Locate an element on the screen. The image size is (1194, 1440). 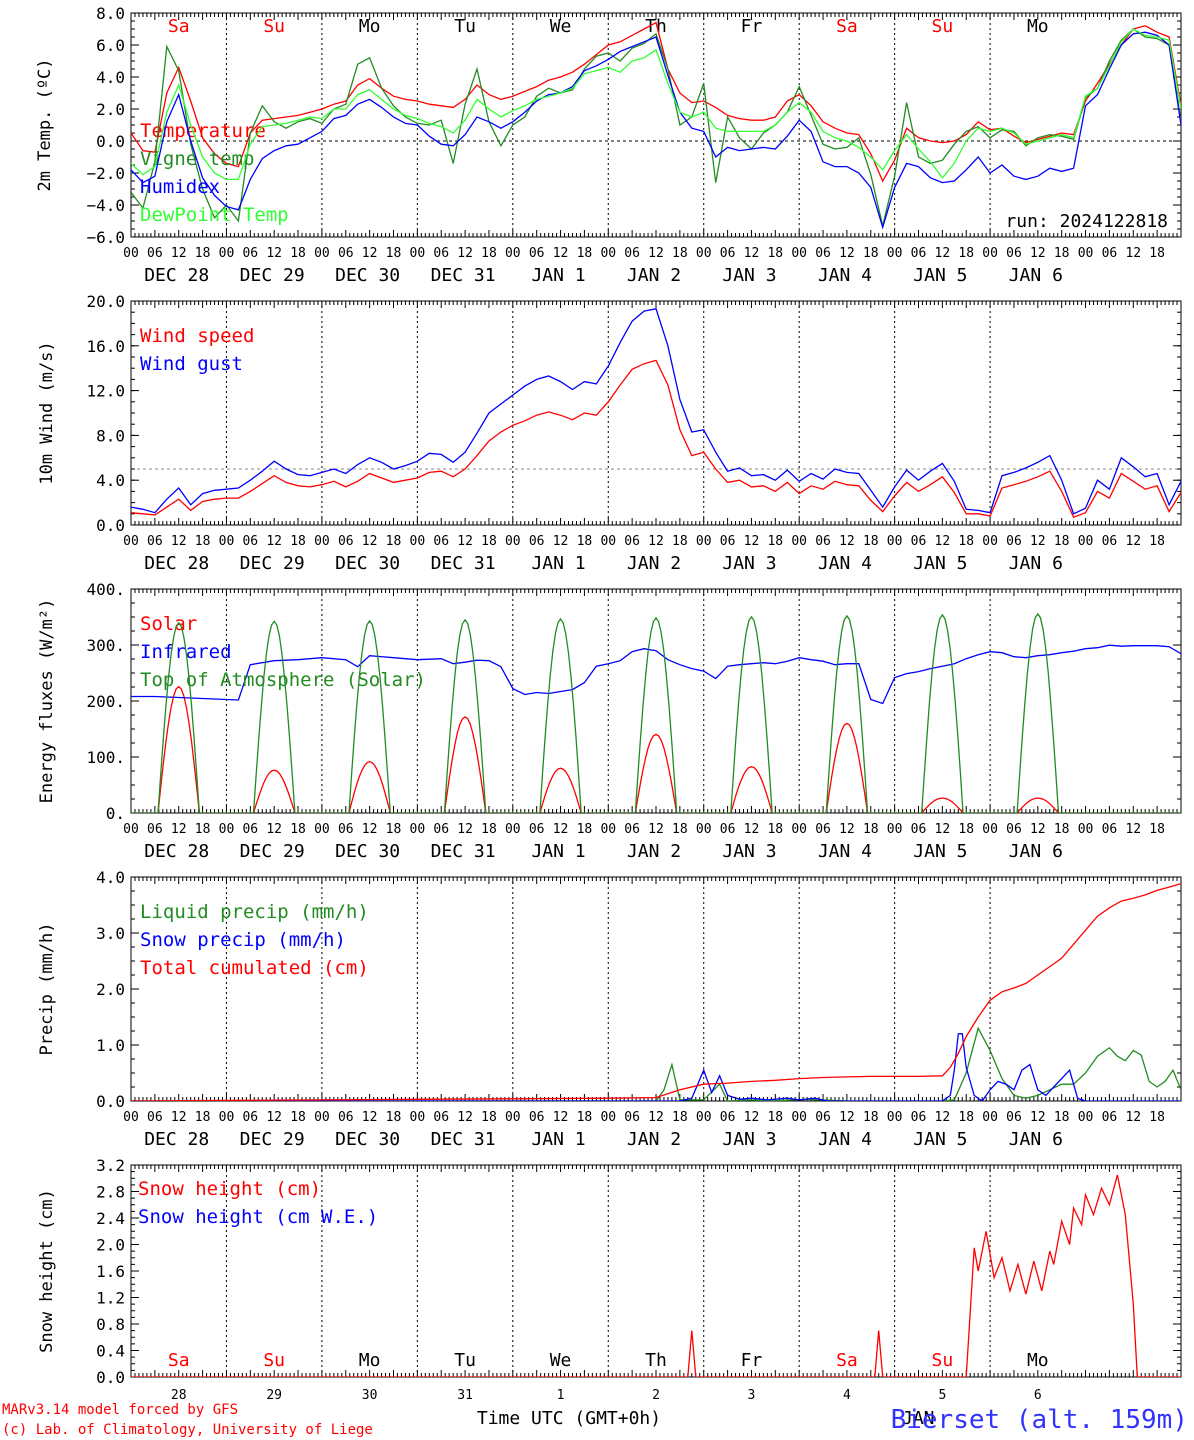
series-line-solar is located at coordinates (656, 749).